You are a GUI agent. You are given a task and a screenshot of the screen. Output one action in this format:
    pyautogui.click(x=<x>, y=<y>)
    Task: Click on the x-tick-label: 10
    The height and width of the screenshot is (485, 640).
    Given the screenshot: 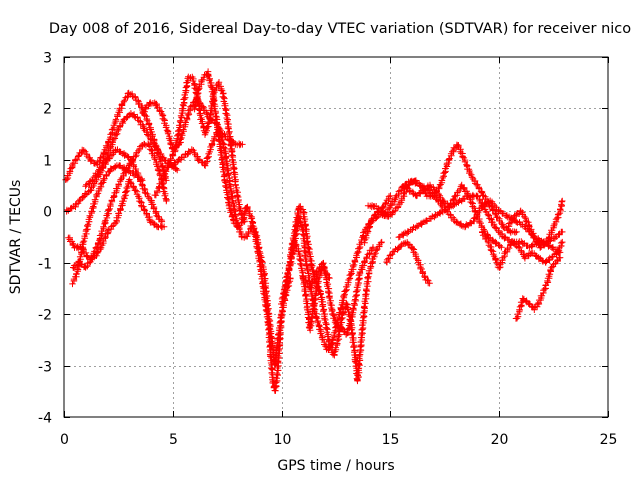 What is the action you would take?
    pyautogui.click(x=283, y=440)
    